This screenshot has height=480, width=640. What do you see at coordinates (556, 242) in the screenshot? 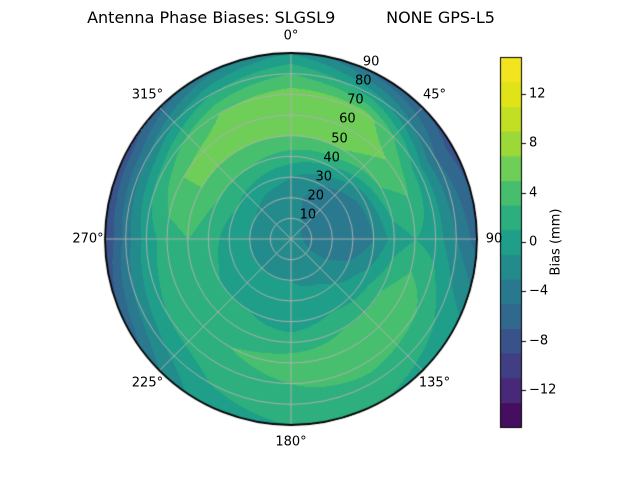
I see `colorbar-axis-label: Bias (mm)` at bounding box center [556, 242].